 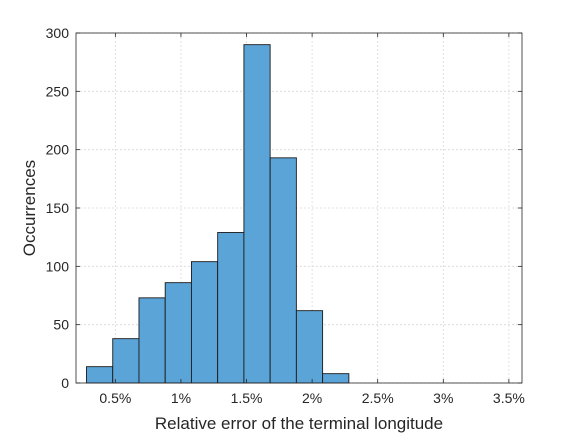 I want to click on y-tick-label: 50, so click(x=61, y=325).